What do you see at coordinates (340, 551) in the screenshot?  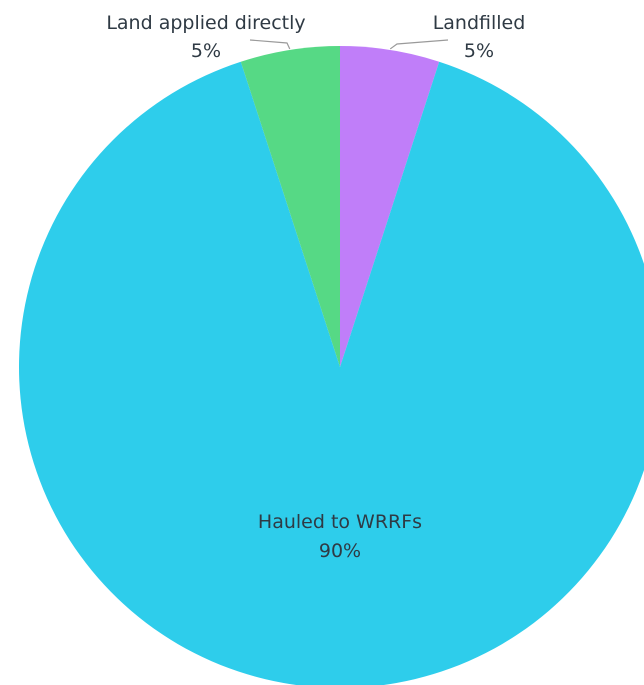 I see `slice-value-hauled: 90%` at bounding box center [340, 551].